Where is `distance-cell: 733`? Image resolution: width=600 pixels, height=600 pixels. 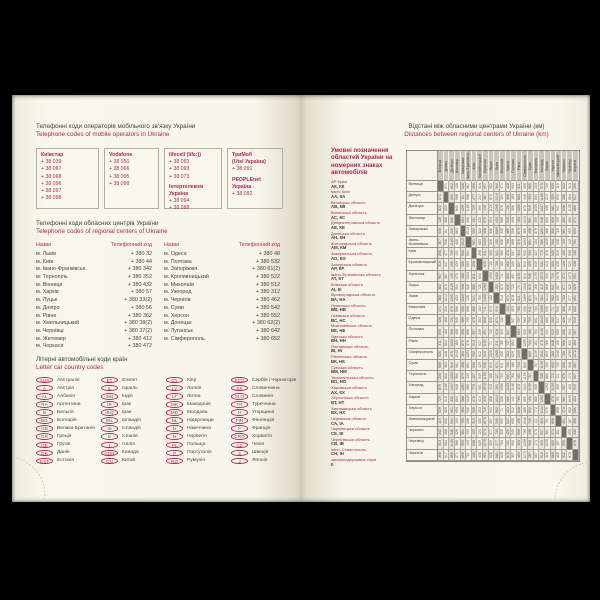 distance-cell: 733 is located at coordinates (497, 433).